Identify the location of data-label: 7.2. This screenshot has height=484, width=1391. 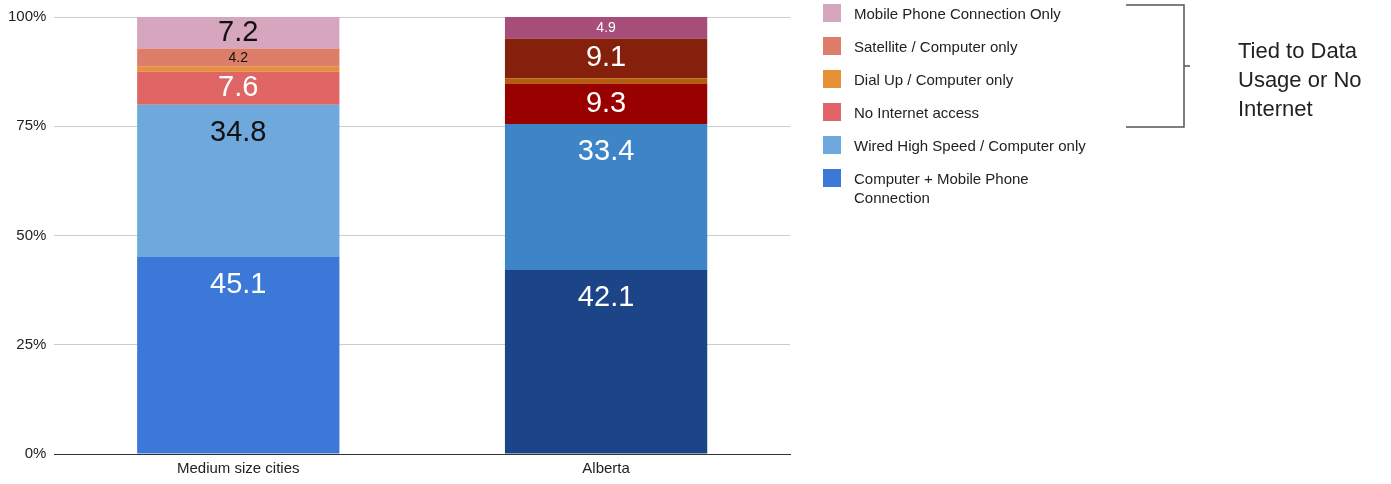
(238, 30).